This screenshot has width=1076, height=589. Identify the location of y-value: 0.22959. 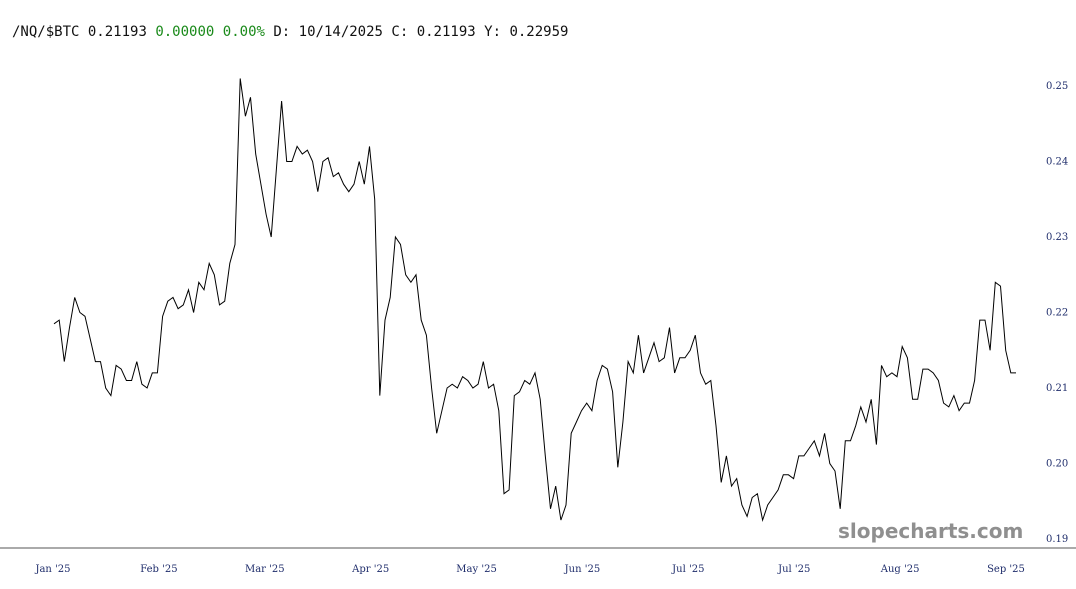
(539, 32).